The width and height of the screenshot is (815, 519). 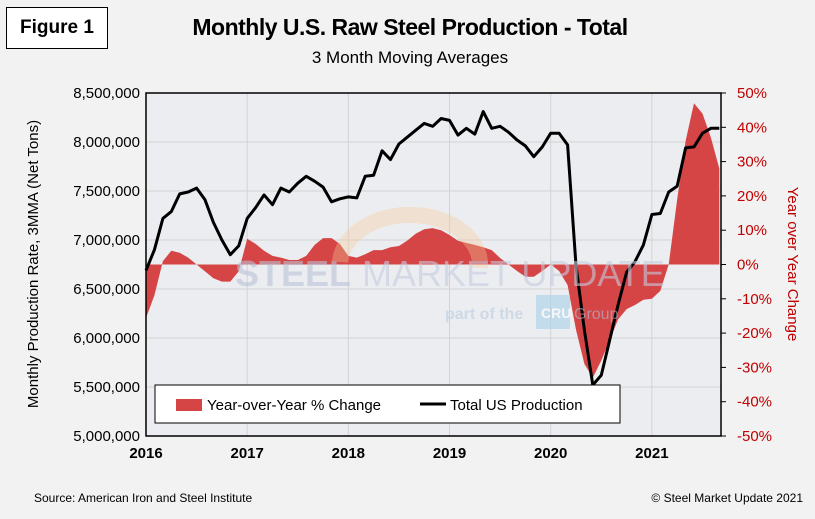 I want to click on y-tick-label: 7,000,000, so click(x=106, y=240).